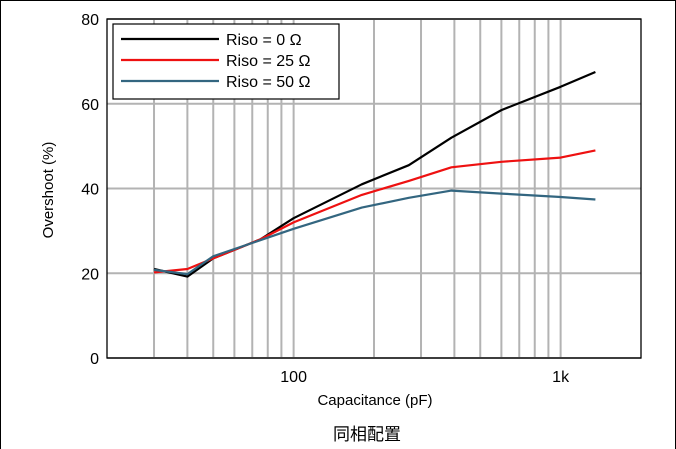  What do you see at coordinates (90, 105) in the screenshot?
I see `y-tick-label: 60` at bounding box center [90, 105].